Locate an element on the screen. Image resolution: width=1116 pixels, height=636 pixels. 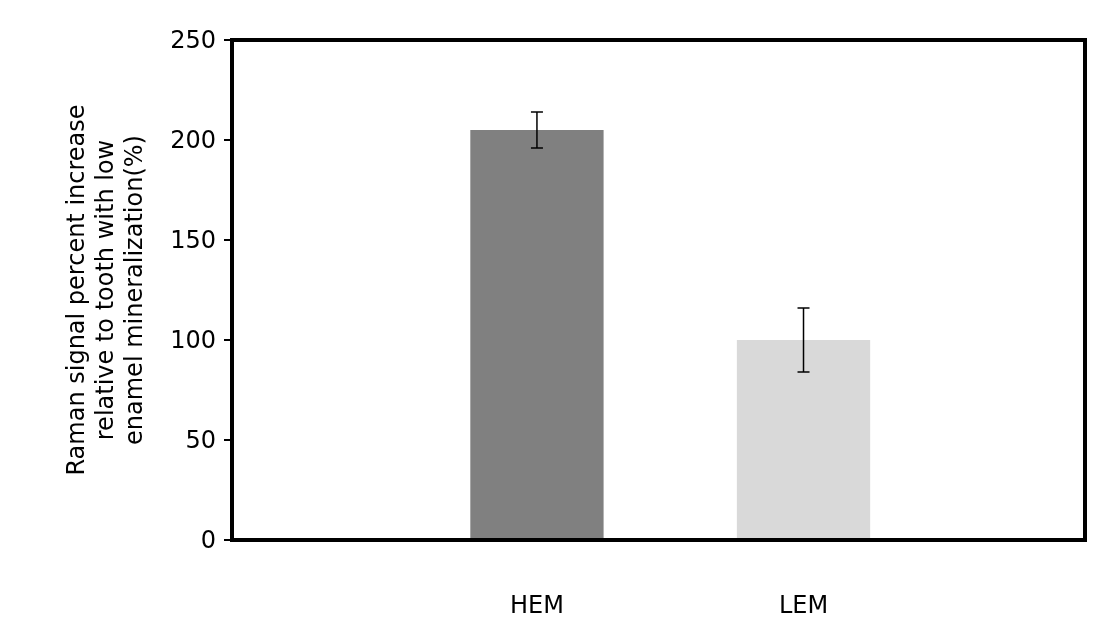
x-tick-label: HEM is located at coordinates (536, 605).